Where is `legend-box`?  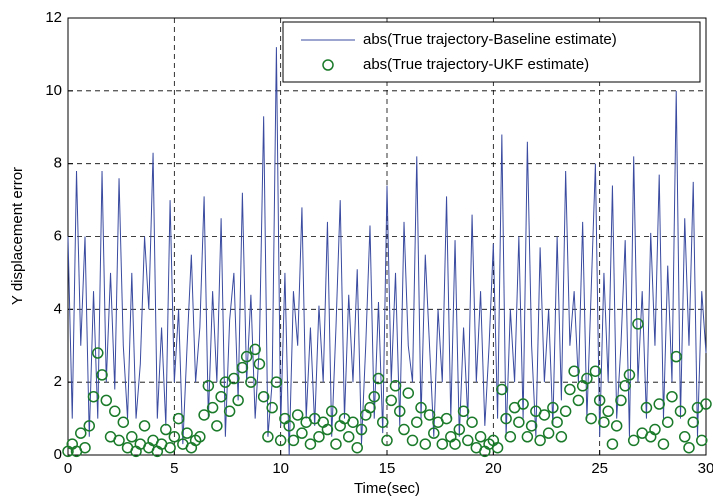
legend-box is located at coordinates (491, 52).